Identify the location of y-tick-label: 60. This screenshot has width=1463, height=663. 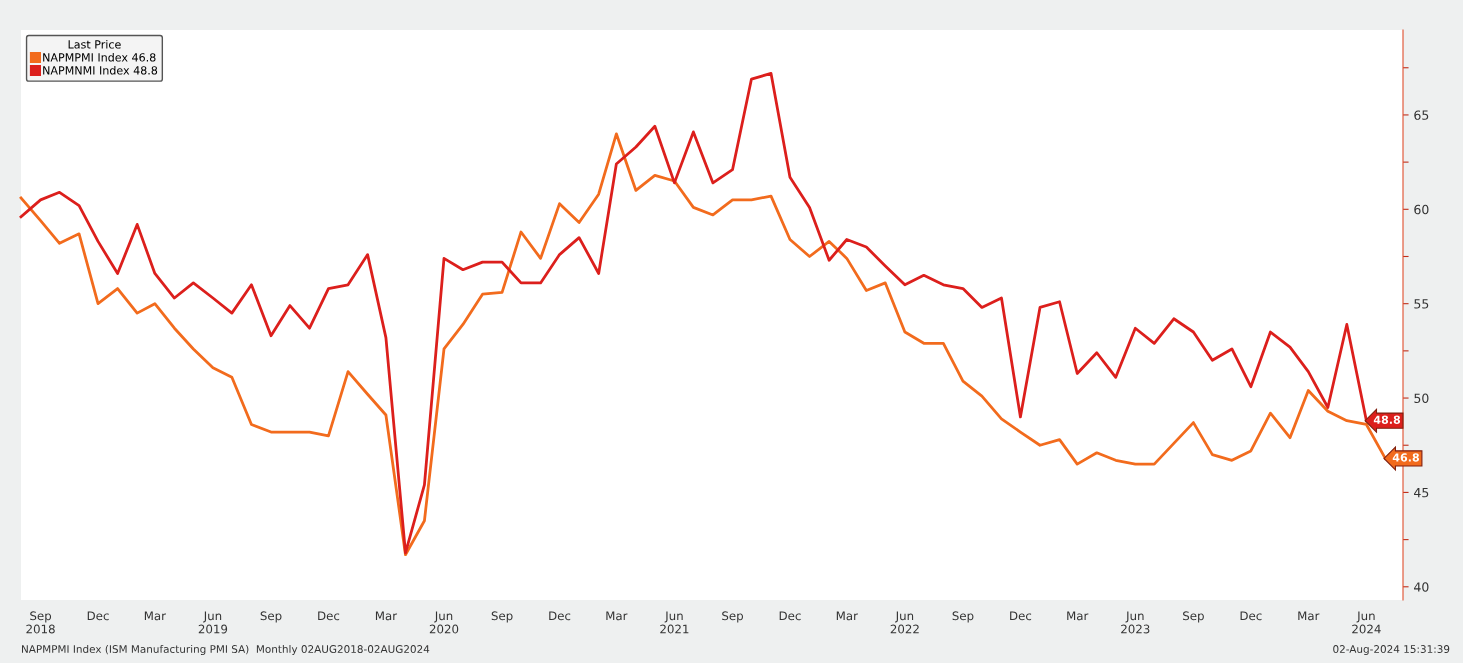
(1421, 209).